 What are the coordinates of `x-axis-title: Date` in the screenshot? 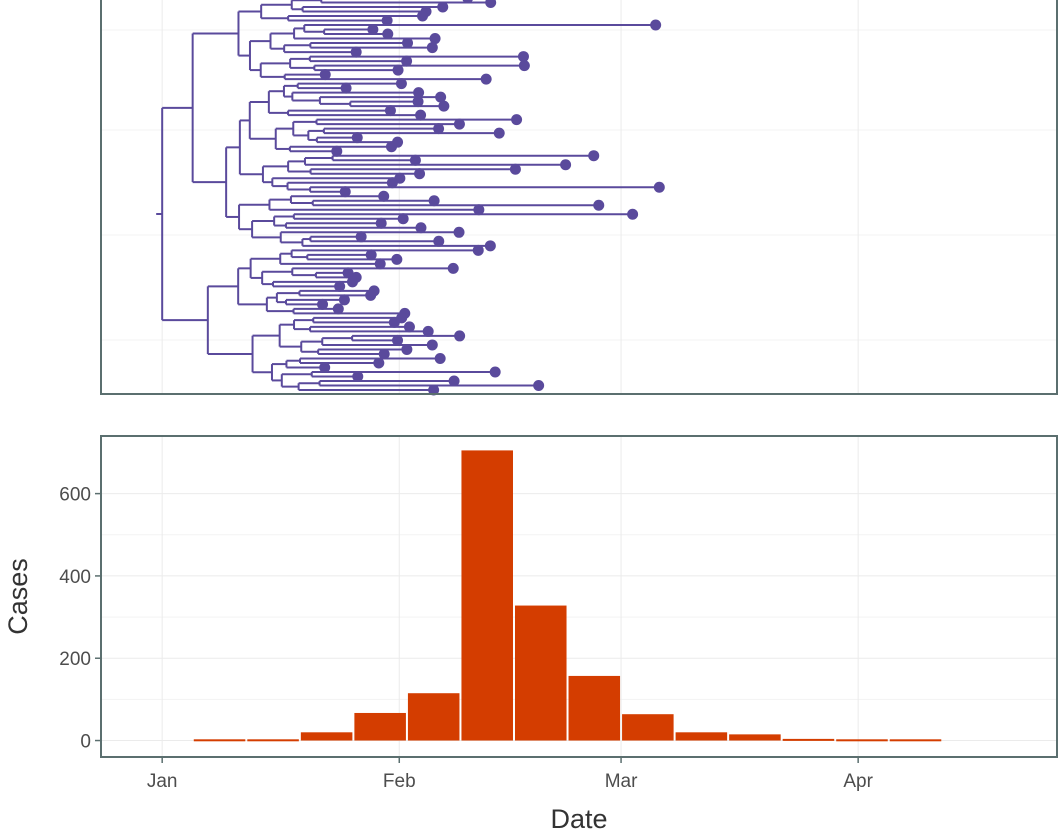 It's located at (578, 818).